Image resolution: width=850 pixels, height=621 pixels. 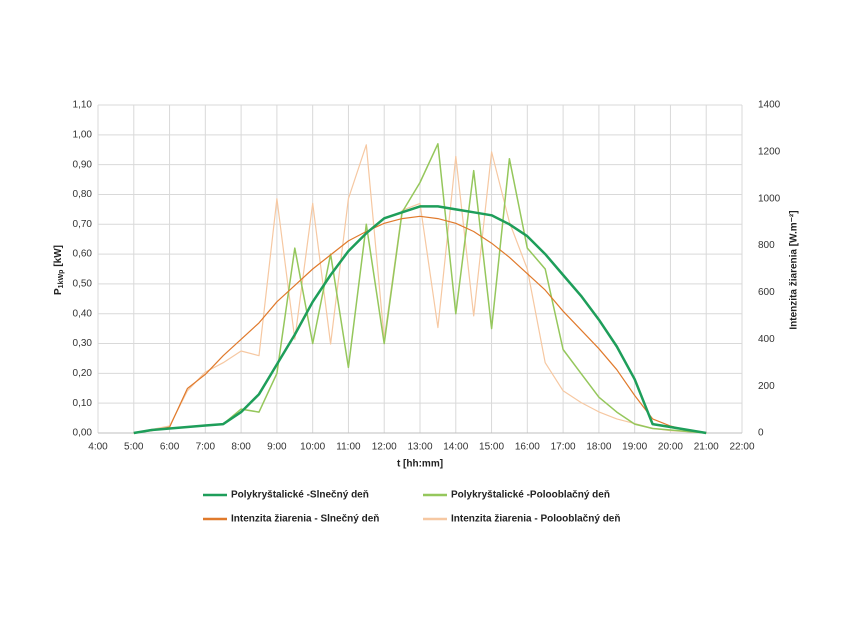 I want to click on y-tick-label: 0,20, so click(x=83, y=373).